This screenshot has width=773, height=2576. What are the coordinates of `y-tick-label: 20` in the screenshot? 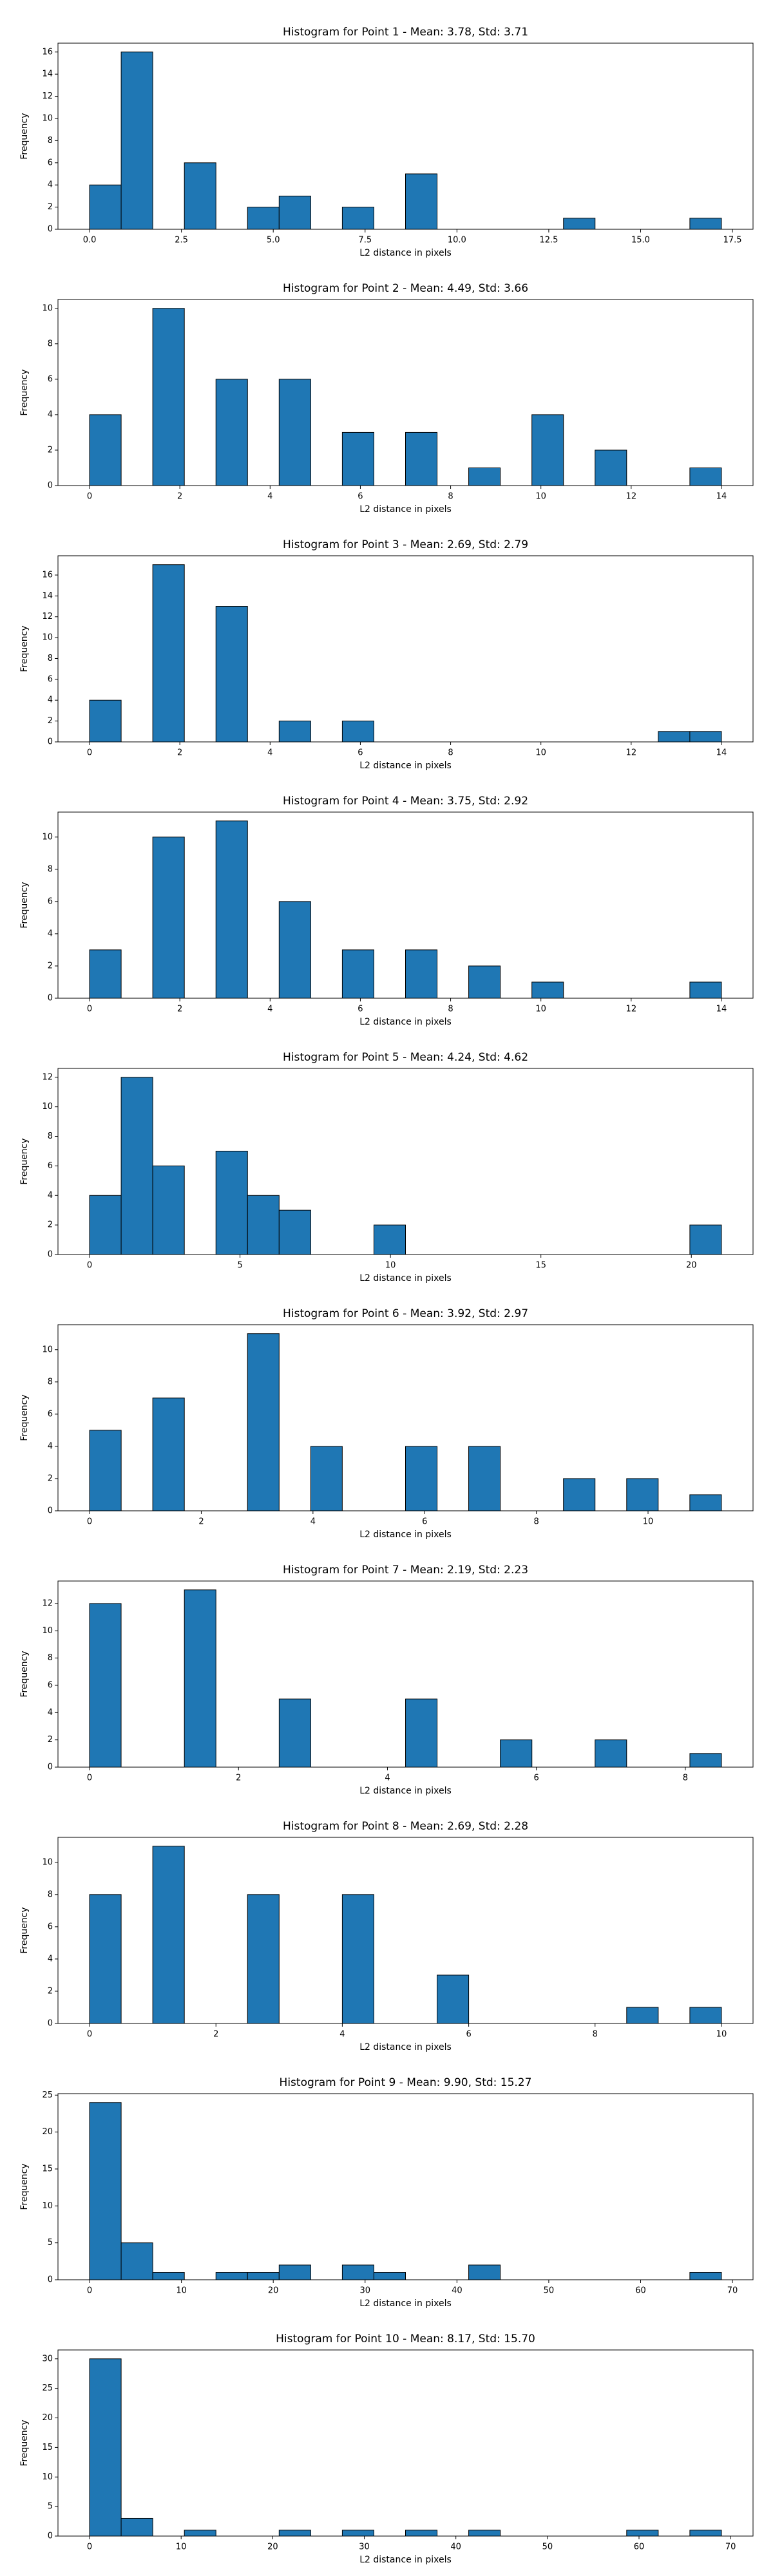 It's located at (47, 2132).